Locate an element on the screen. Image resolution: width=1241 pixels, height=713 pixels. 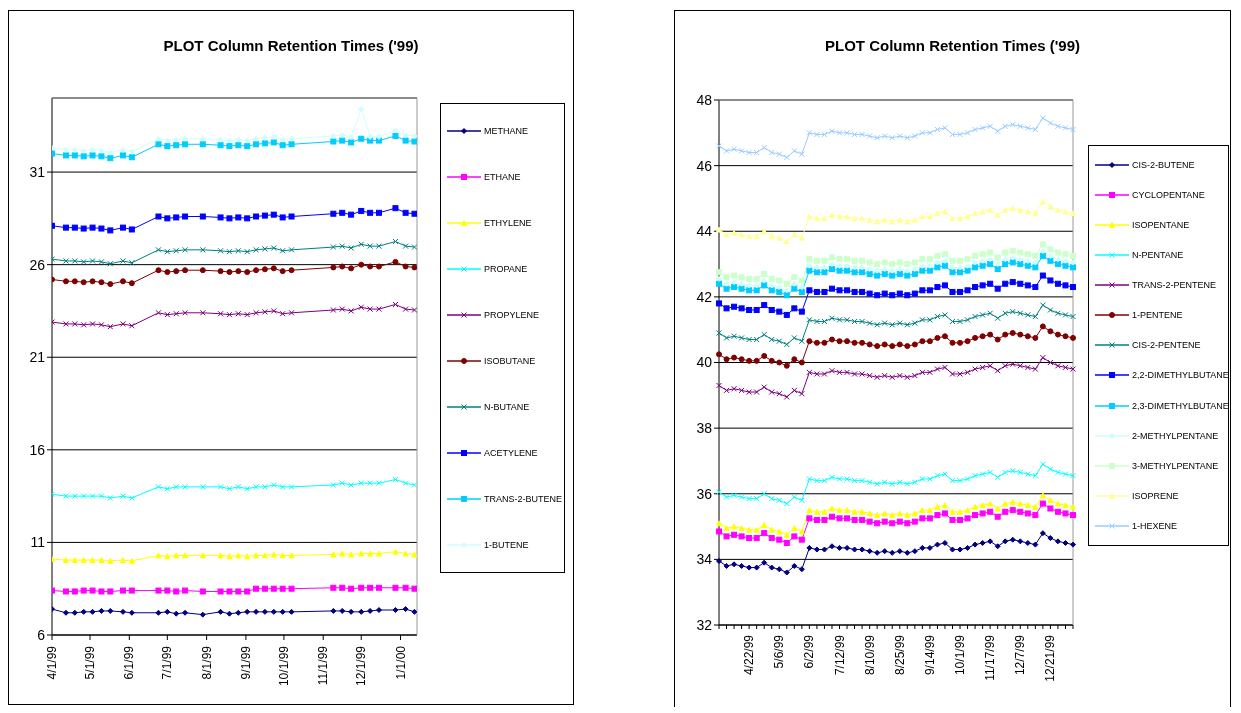
x-tick-label: 11/1/99 is located at coordinates (323, 665).